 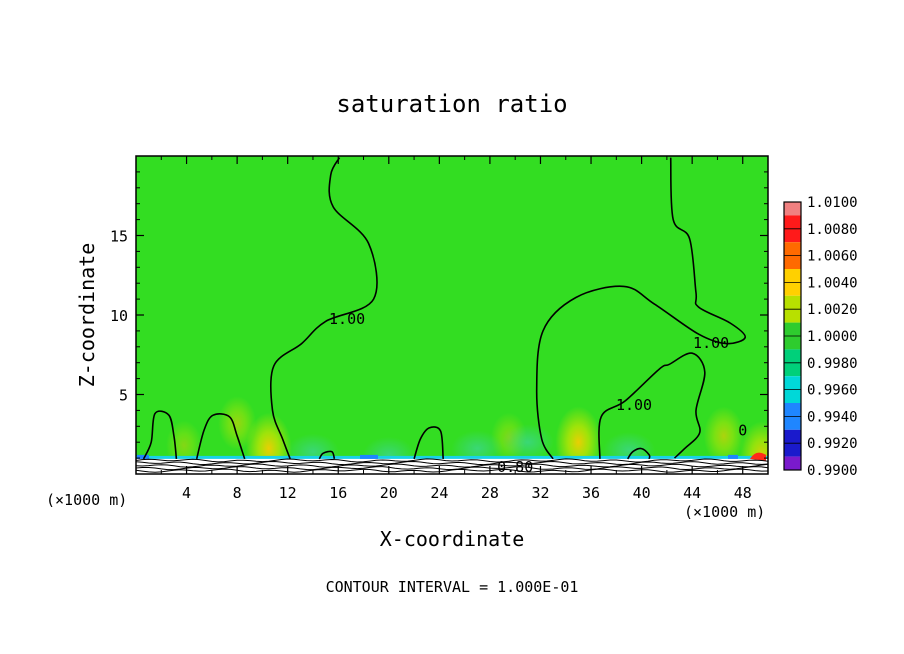 What do you see at coordinates (792, 329) in the screenshot?
I see `colorbar-swatch-4b` at bounding box center [792, 329].